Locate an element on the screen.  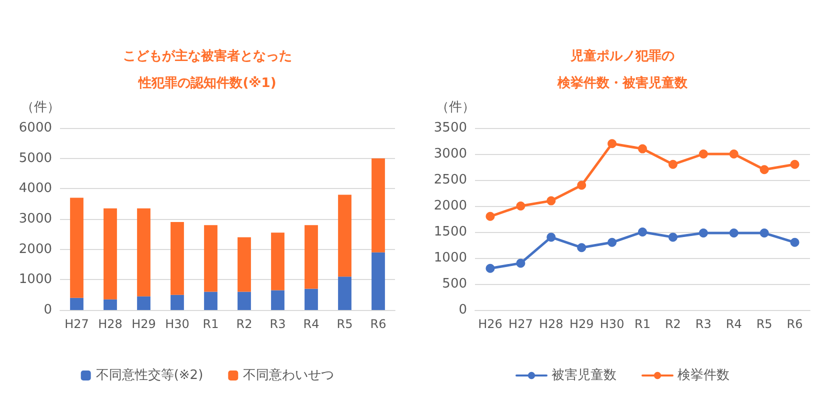
x-tick-label: H26 is located at coordinates (490, 324).